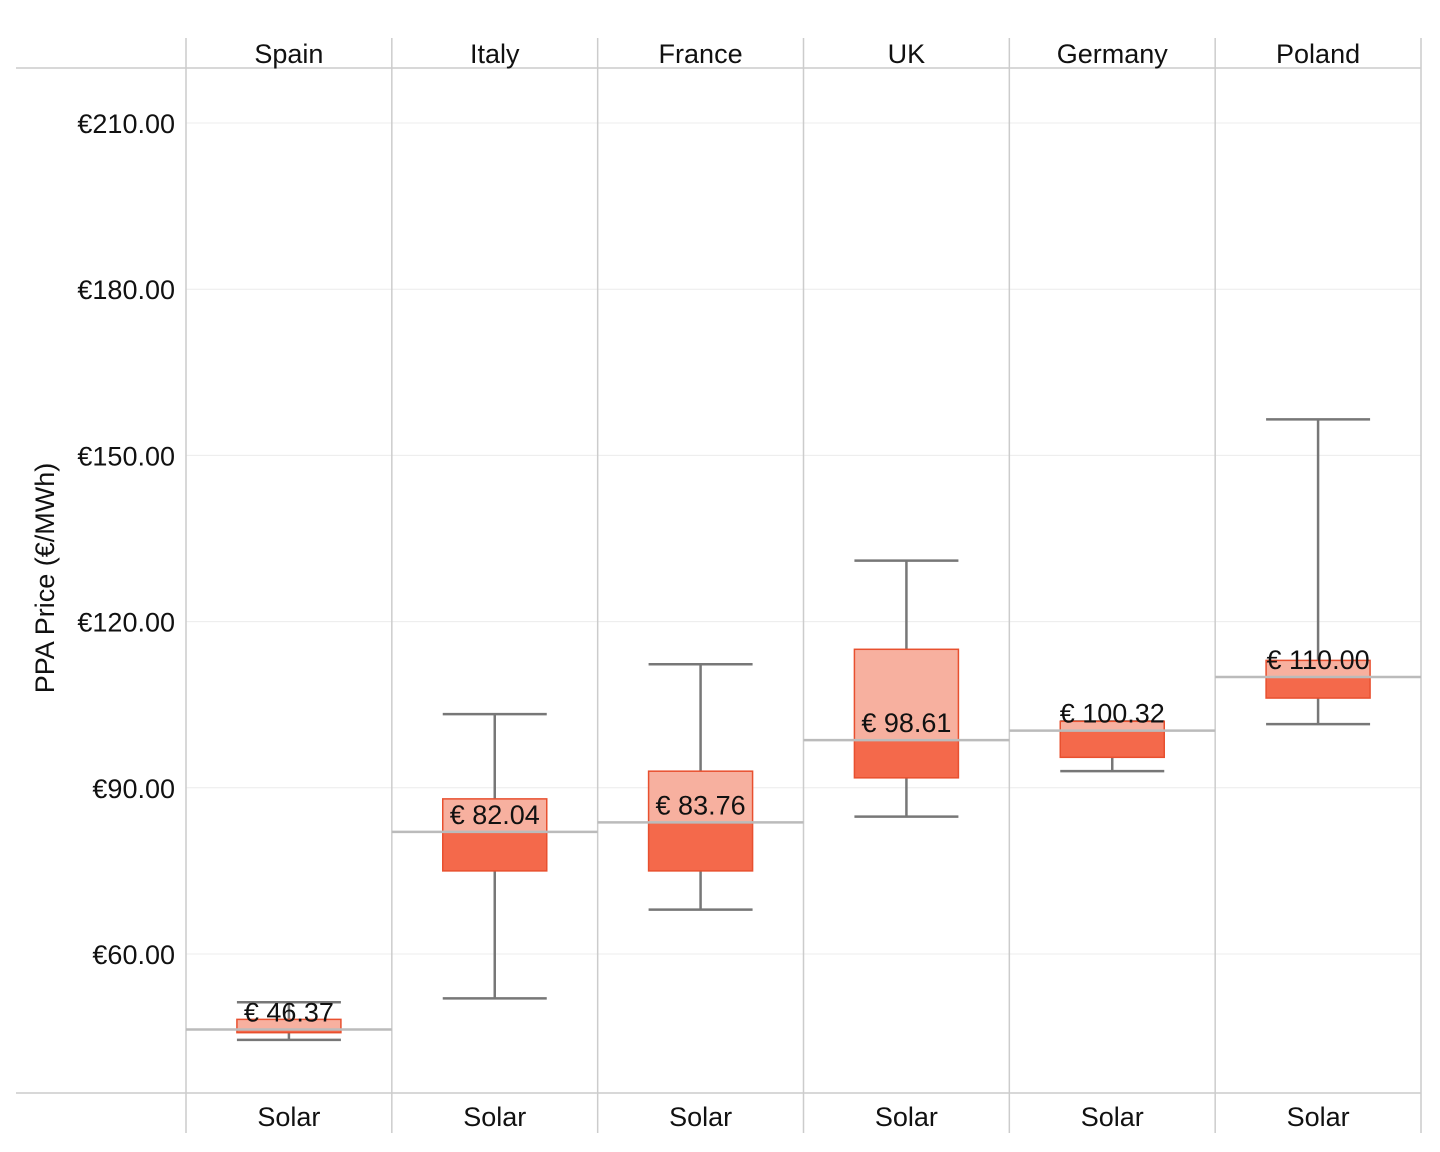 This screenshot has height=1152, width=1440. Describe the element at coordinates (701, 805) in the screenshot. I see `median-label: € 83.76` at that location.